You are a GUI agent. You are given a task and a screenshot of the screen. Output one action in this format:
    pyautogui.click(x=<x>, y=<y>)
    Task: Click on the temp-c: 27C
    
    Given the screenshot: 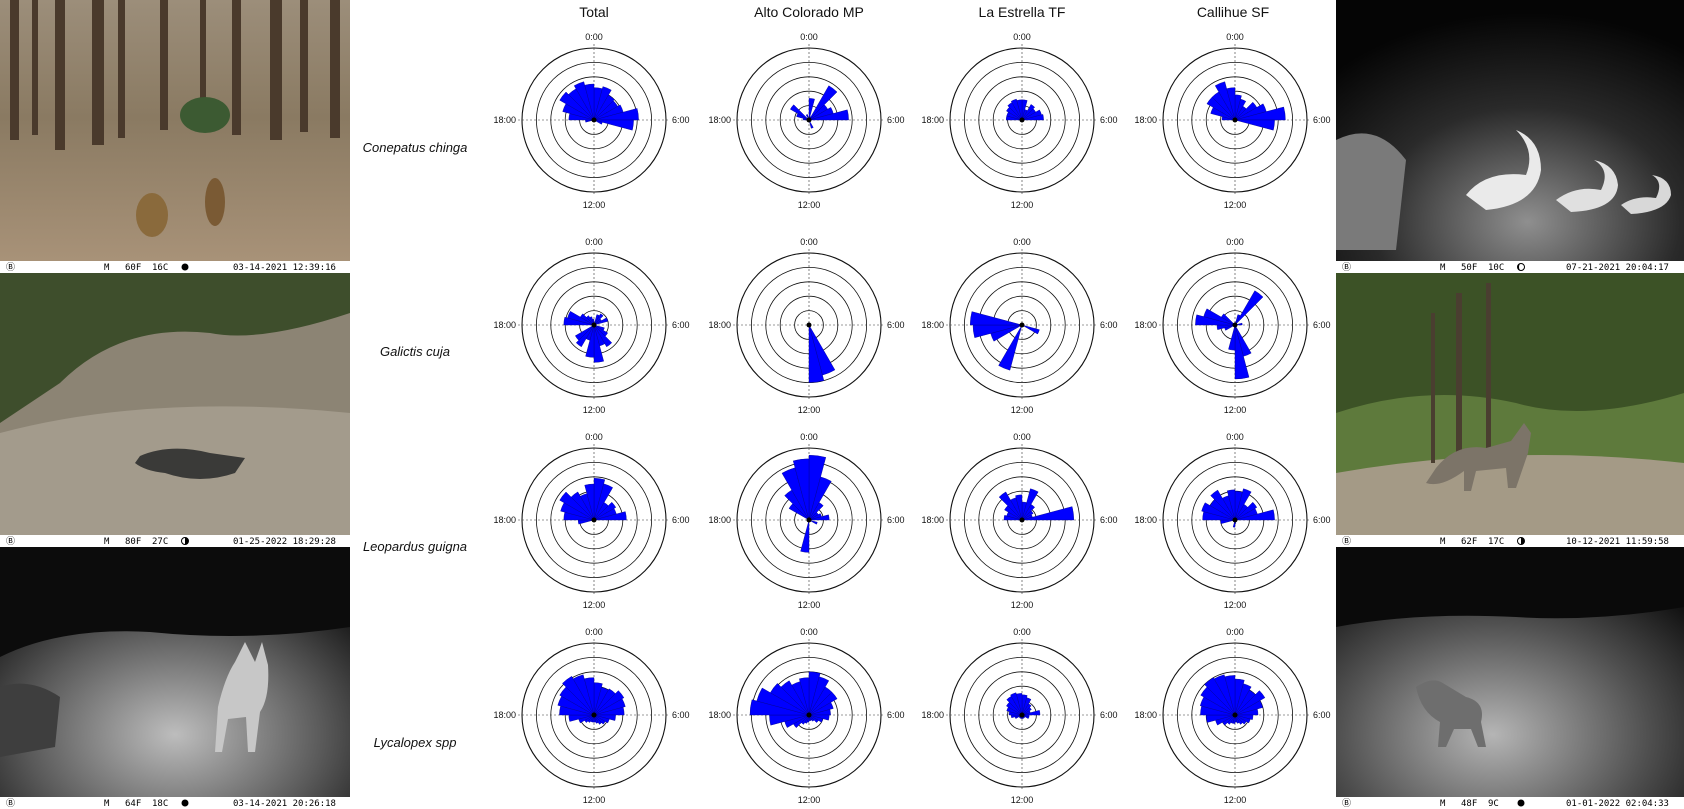 What is the action you would take?
    pyautogui.click(x=160, y=542)
    